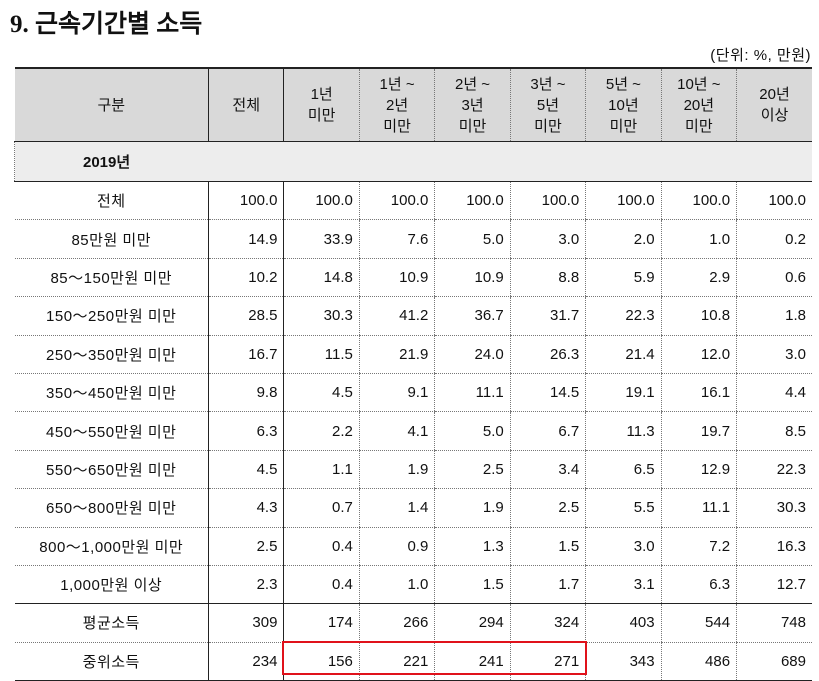 This screenshot has height=681, width=819. Describe the element at coordinates (547, 278) in the screenshot. I see `cell: 8.8` at that location.